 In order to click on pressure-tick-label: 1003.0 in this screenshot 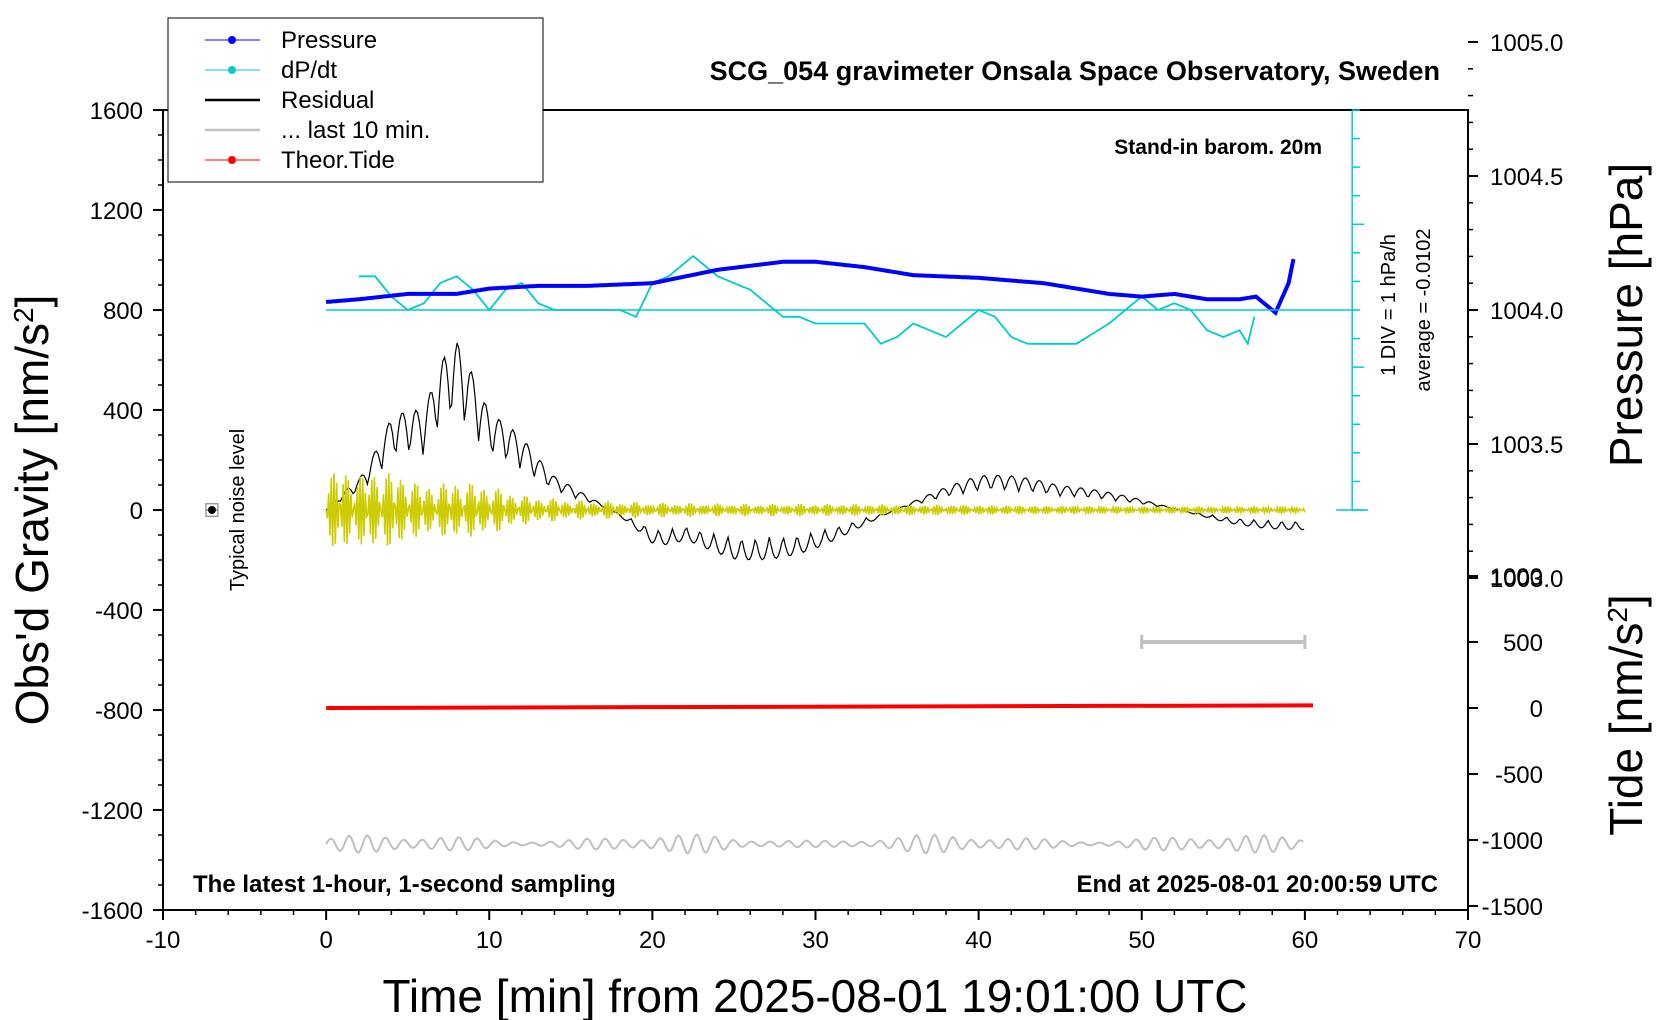, I will do `click(1526, 579)`.